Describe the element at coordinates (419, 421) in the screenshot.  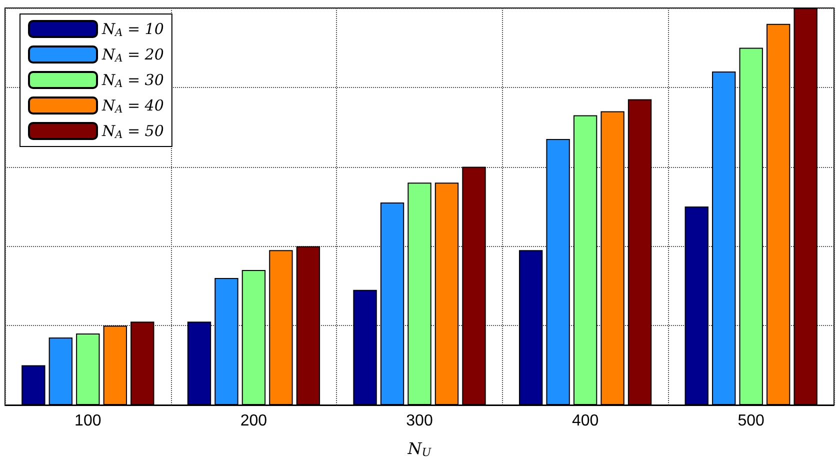
I see `x-tick-label: 300` at that location.